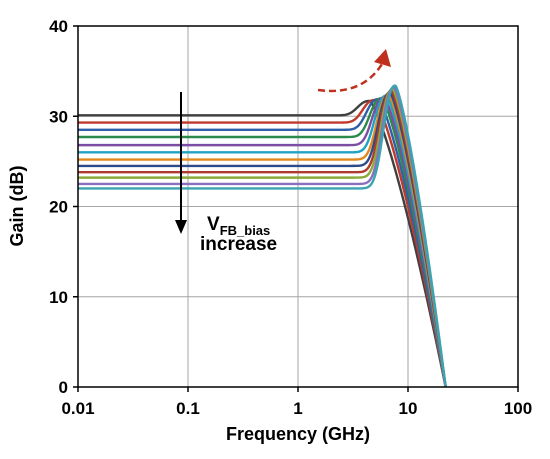 The height and width of the screenshot is (459, 550). What do you see at coordinates (238, 244) in the screenshot?
I see `bias-label-line2: increase` at bounding box center [238, 244].